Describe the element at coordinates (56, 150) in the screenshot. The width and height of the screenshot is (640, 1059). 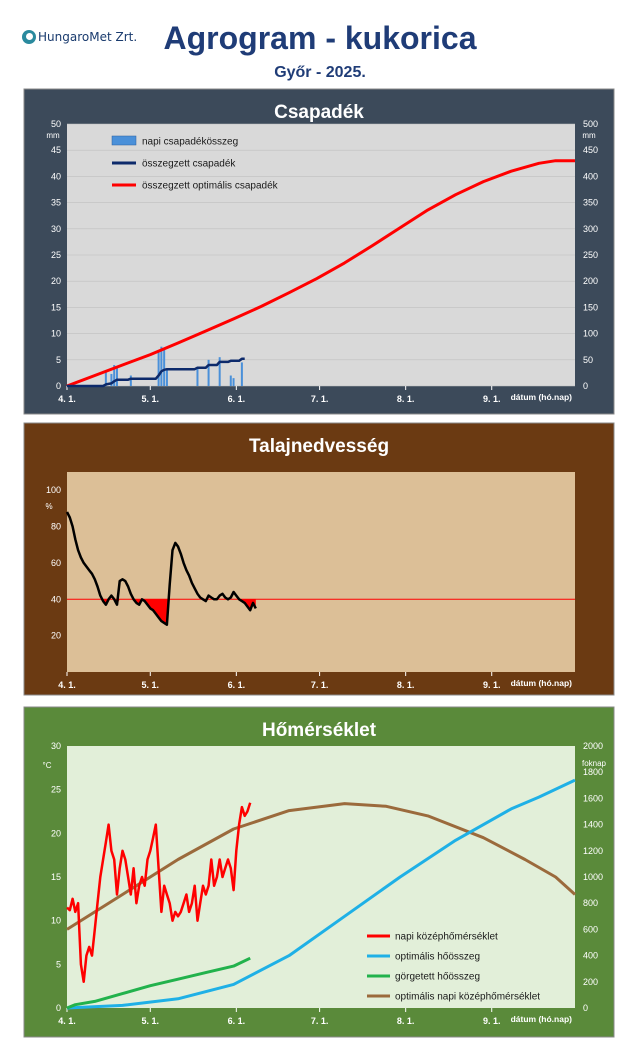
I see `y-left-tick-label: 45` at that location.